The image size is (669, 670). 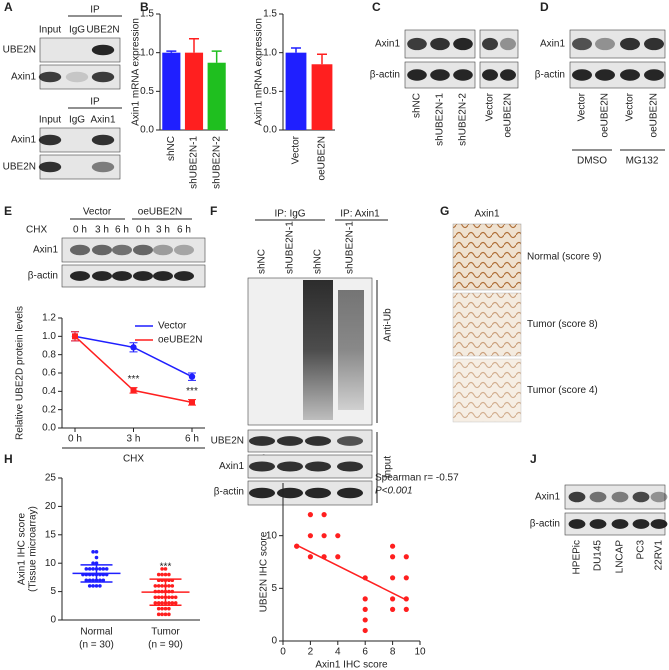 What do you see at coordinates (49, 391) in the screenshot?
I see `y-tick-label: 0.4` at bounding box center [49, 391].